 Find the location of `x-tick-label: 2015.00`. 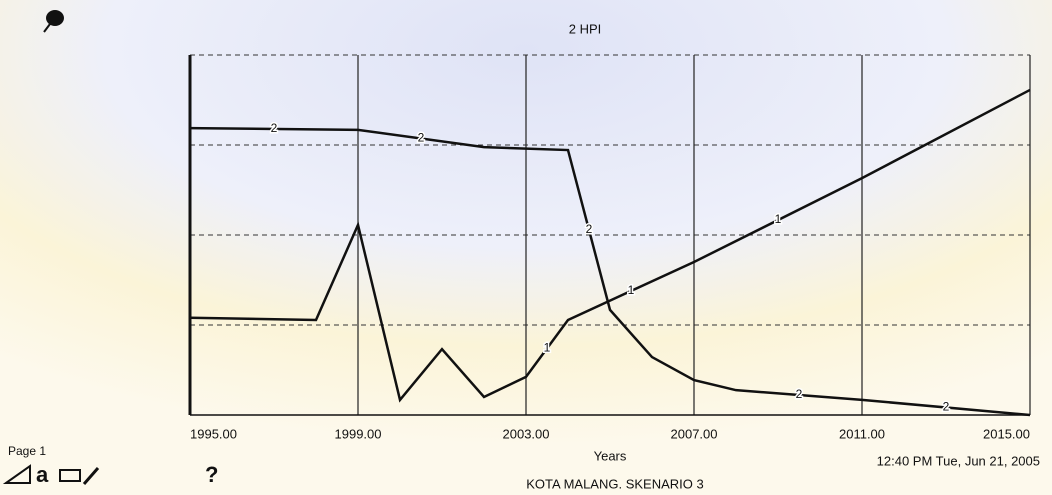

x-tick-label: 2015.00 is located at coordinates (1006, 433).